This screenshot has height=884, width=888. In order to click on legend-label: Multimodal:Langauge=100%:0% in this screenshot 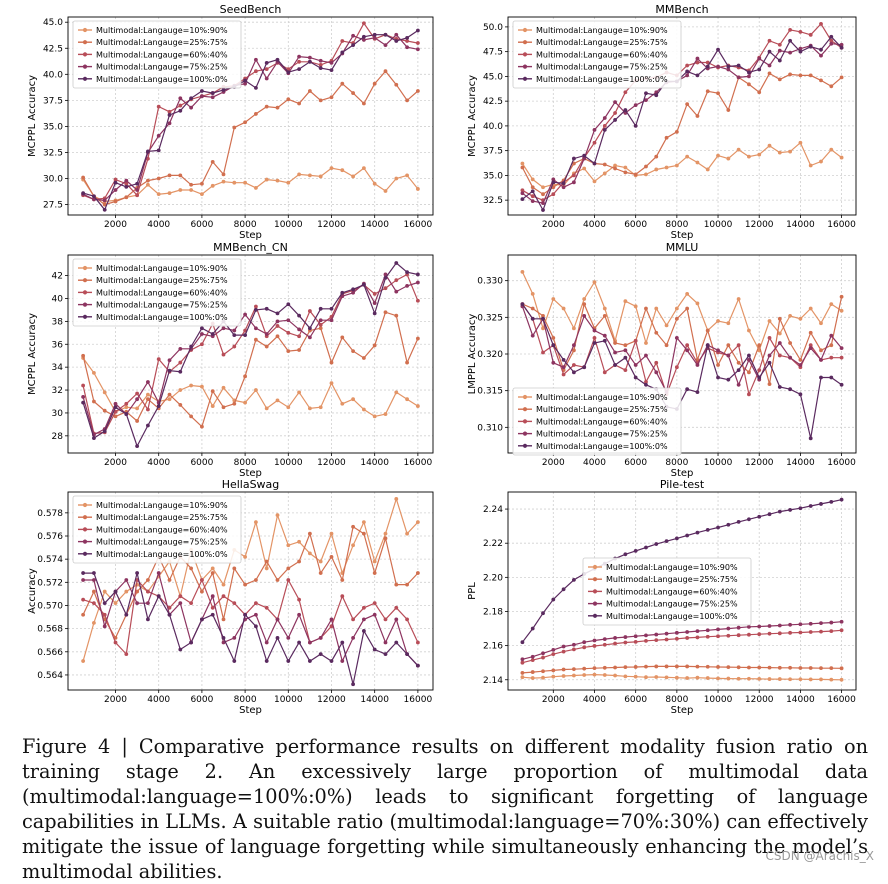, I will do `click(162, 554)`.